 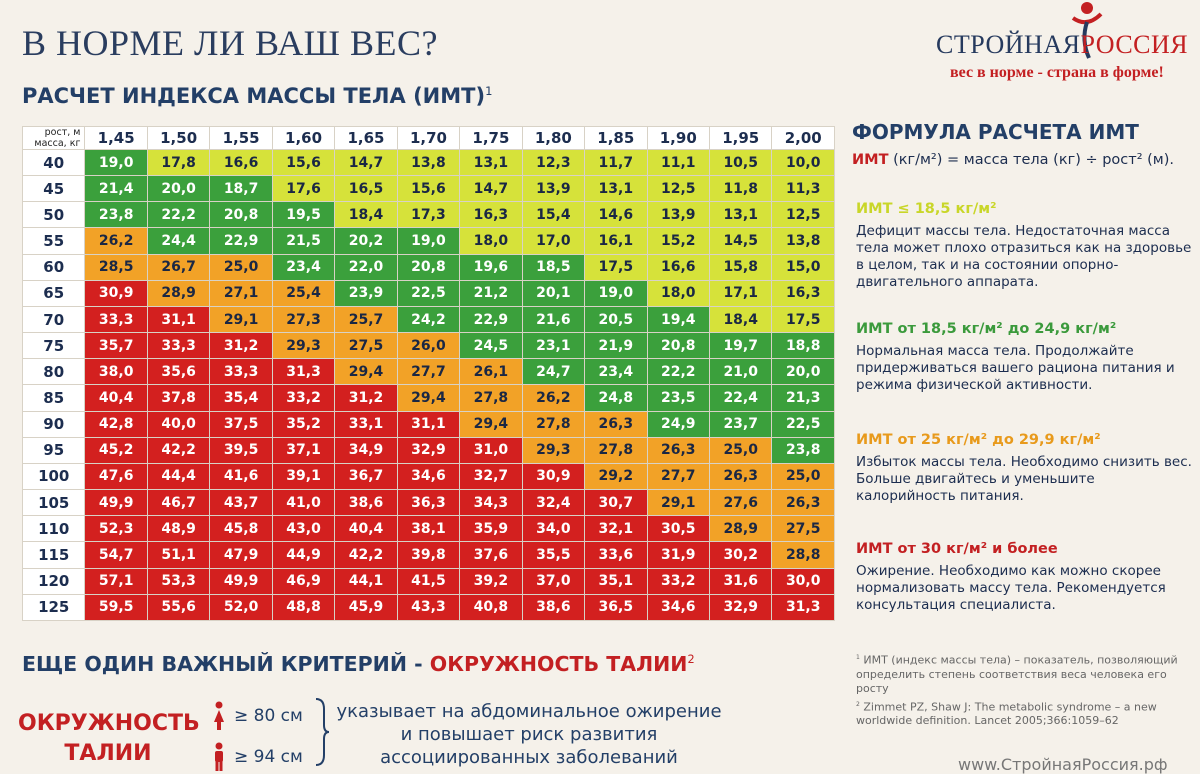 I want to click on bmi-cell: 31,2, so click(x=366, y=398).